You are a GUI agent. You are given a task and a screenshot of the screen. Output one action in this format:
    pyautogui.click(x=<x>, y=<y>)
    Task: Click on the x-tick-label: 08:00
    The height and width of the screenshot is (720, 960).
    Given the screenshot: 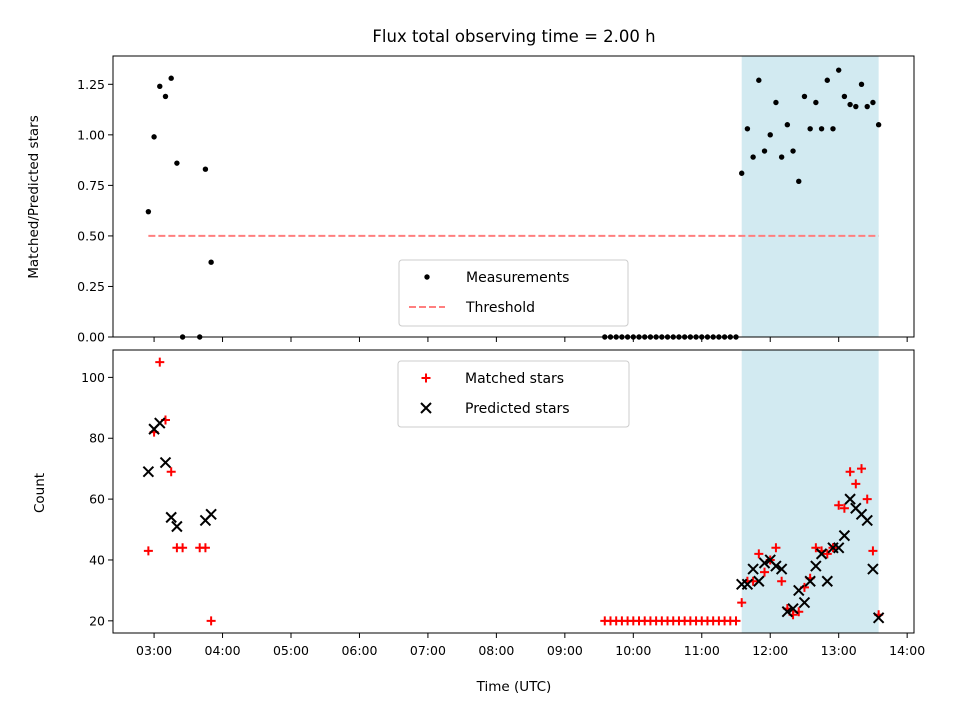 What is the action you would take?
    pyautogui.click(x=496, y=650)
    